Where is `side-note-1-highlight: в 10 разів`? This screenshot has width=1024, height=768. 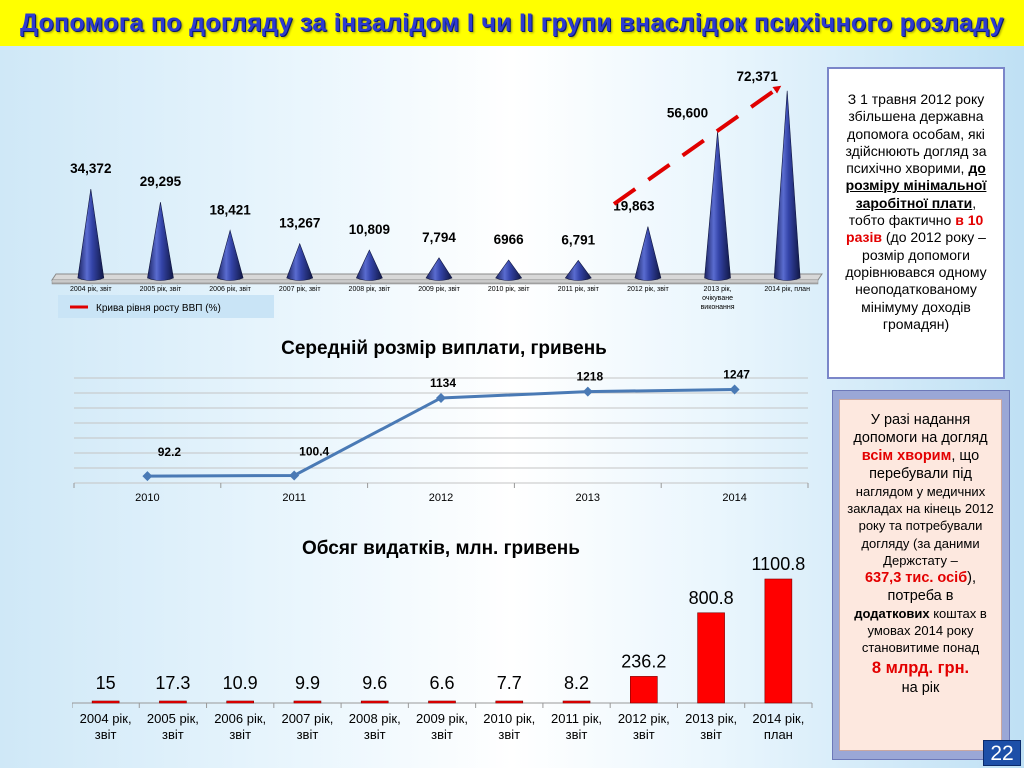
side-note-1-highlight: в 10 разів is located at coordinates (915, 229).